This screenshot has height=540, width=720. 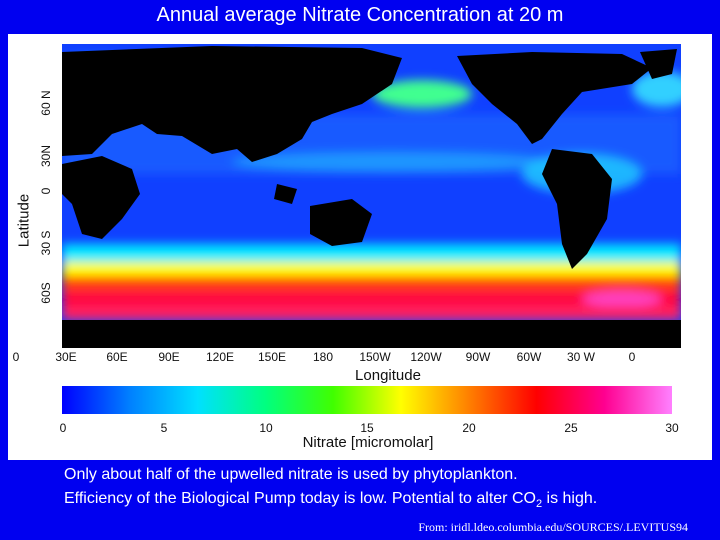 What do you see at coordinates (46, 191) in the screenshot?
I see `y-tick-0: 0` at bounding box center [46, 191].